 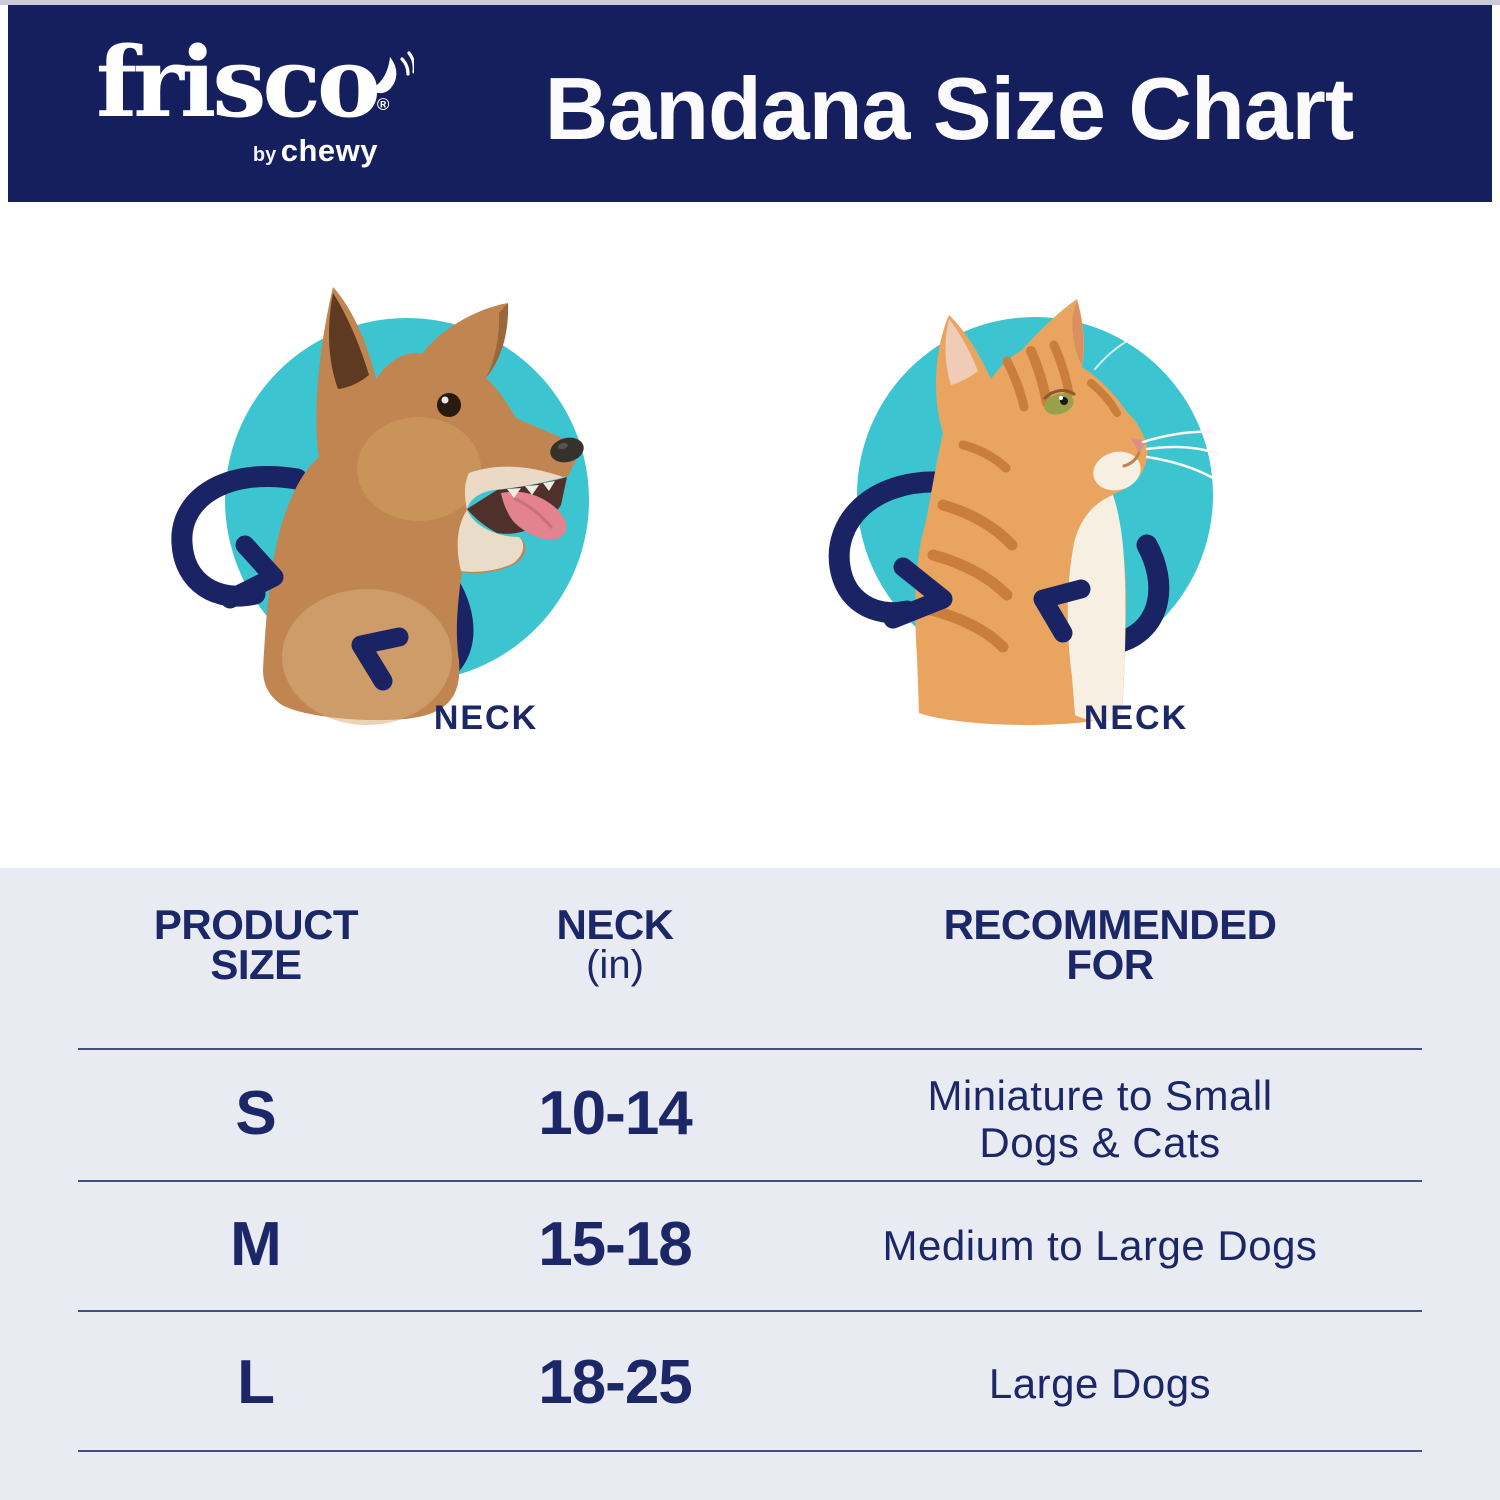 What do you see at coordinates (237, 151) in the screenshot?
I see `by-chewy-lockup: by chewy` at bounding box center [237, 151].